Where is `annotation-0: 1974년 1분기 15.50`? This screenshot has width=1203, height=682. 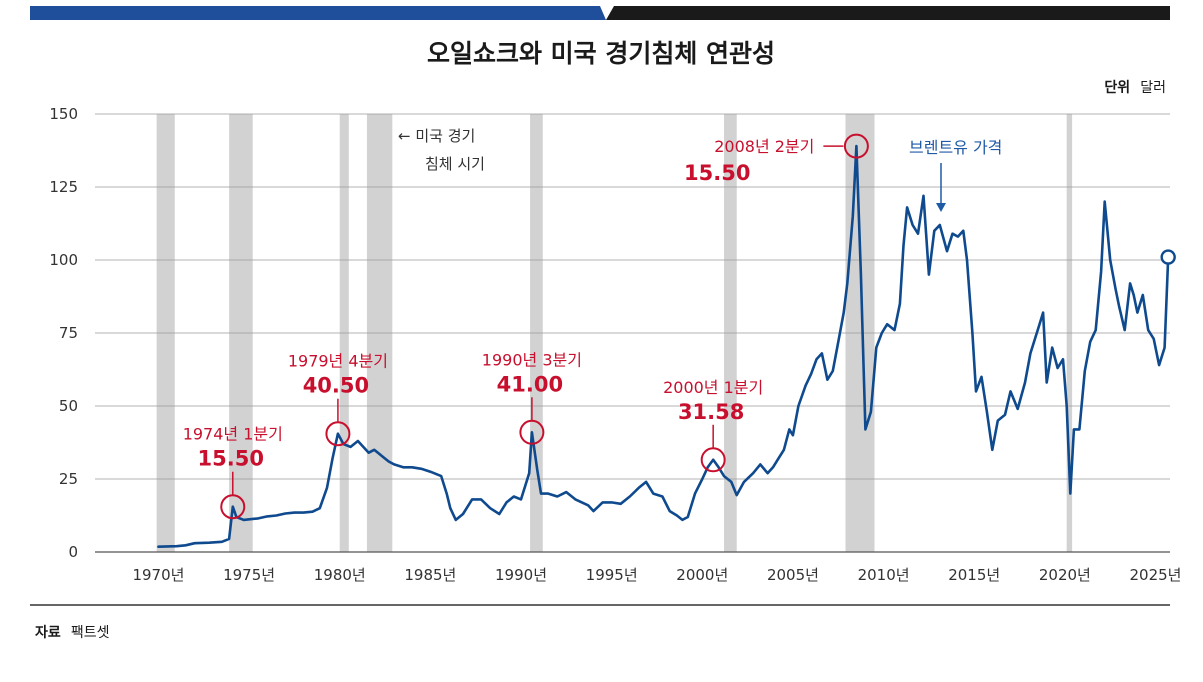
annotation-0: 1974년 1분기 15.50 is located at coordinates (233, 472).